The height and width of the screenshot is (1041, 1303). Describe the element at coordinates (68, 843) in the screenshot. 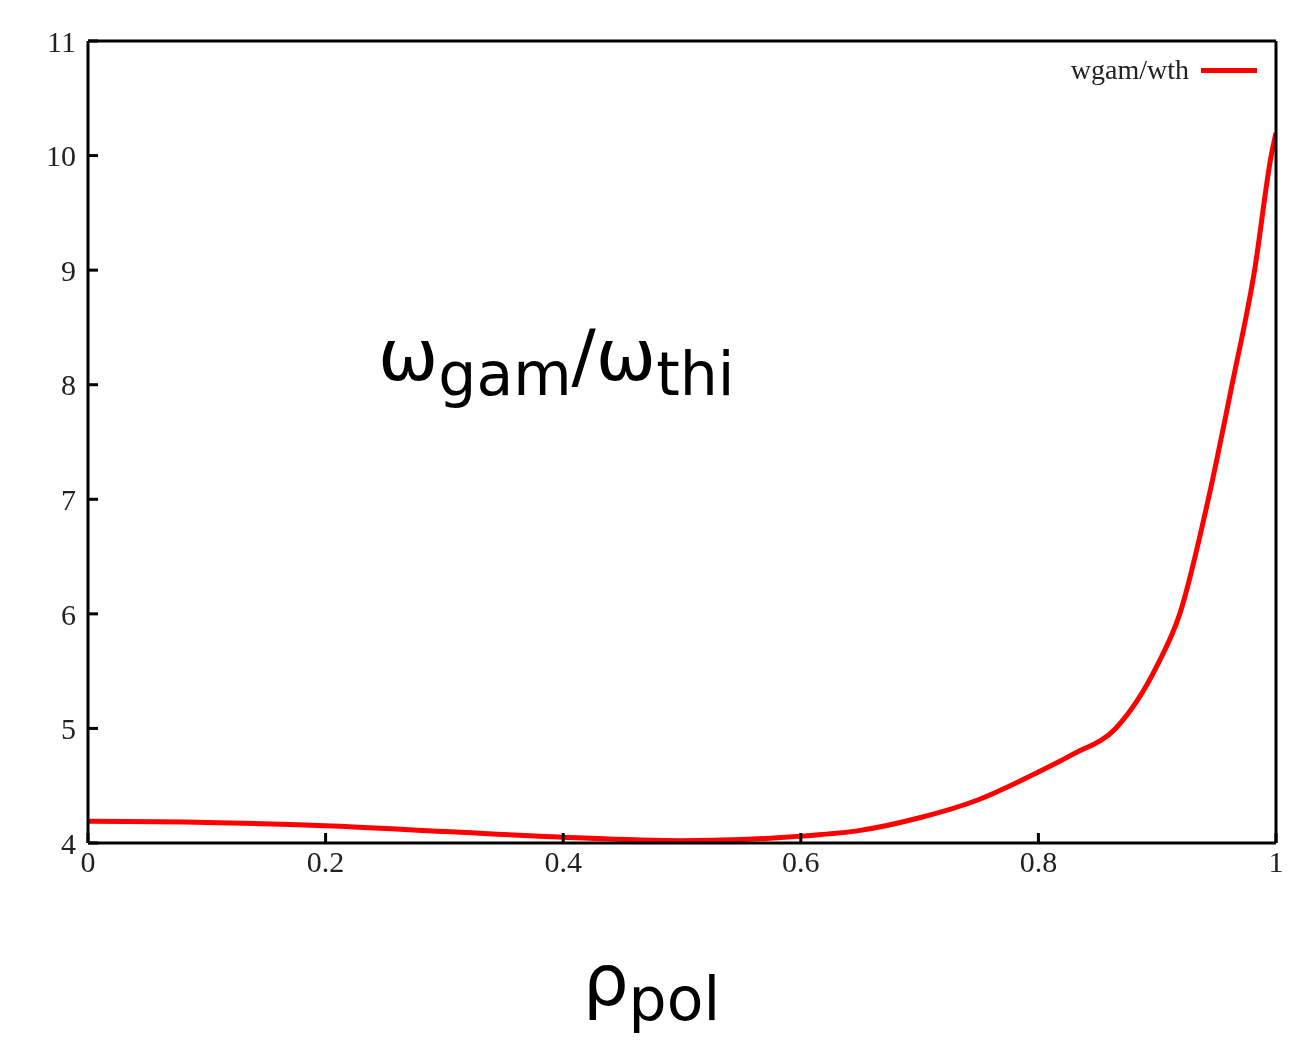

I see `y-tick-label: 4` at that location.